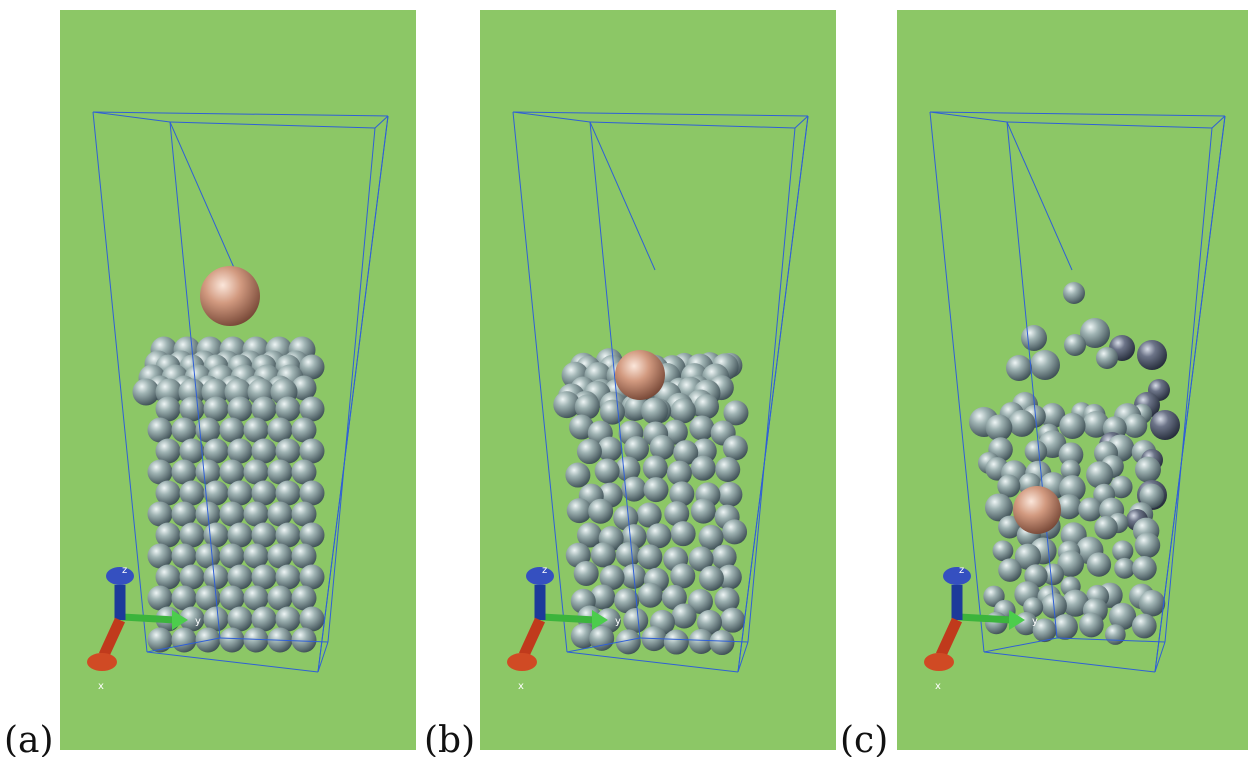 This screenshot has width=1248, height=757. Describe the element at coordinates (544, 570) in the screenshot. I see `axis-label-z: z` at that location.